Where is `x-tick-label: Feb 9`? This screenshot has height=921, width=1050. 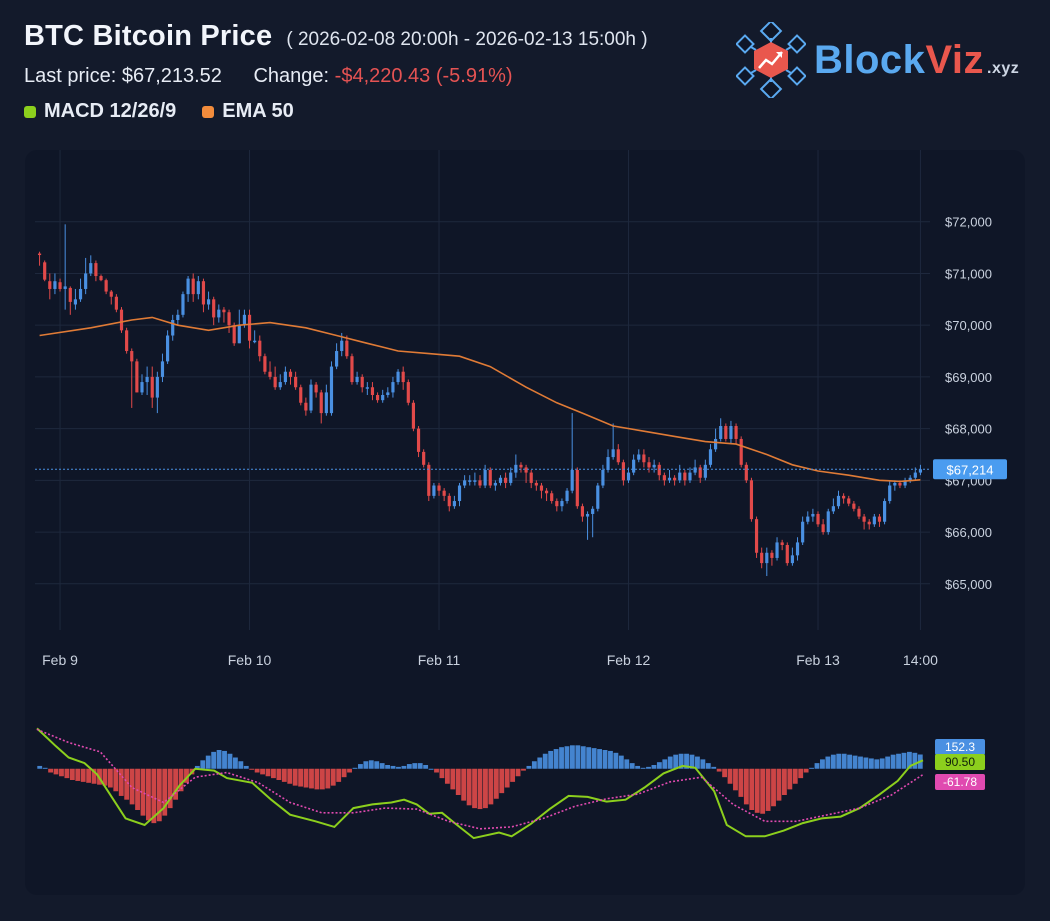
x-tick-label: Feb 9 is located at coordinates (60, 660).